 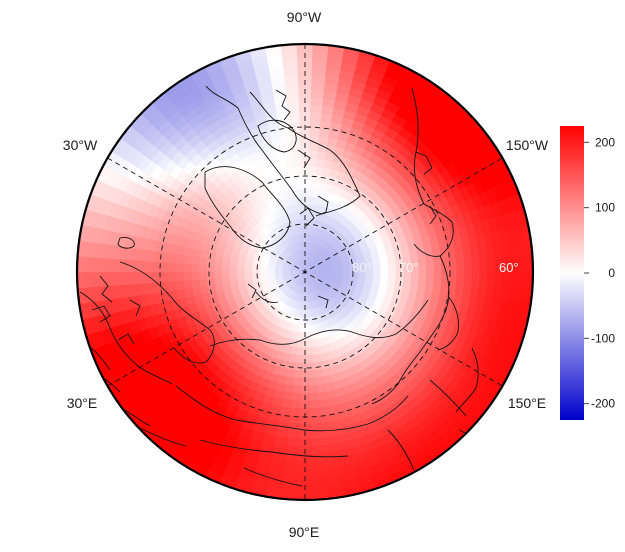 I want to click on coastline-hudson-bay, so click(x=277, y=136).